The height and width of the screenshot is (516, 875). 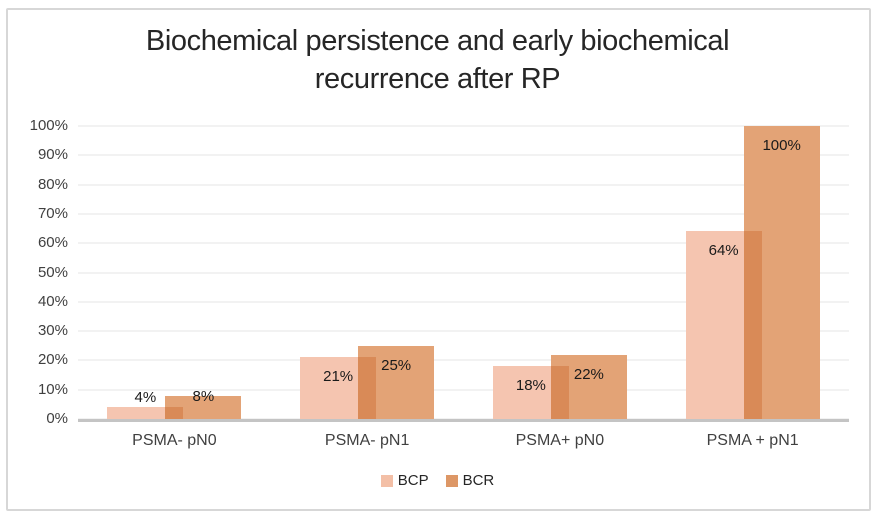 What do you see at coordinates (52, 389) in the screenshot?
I see `y-tick-label: 10%` at bounding box center [52, 389].